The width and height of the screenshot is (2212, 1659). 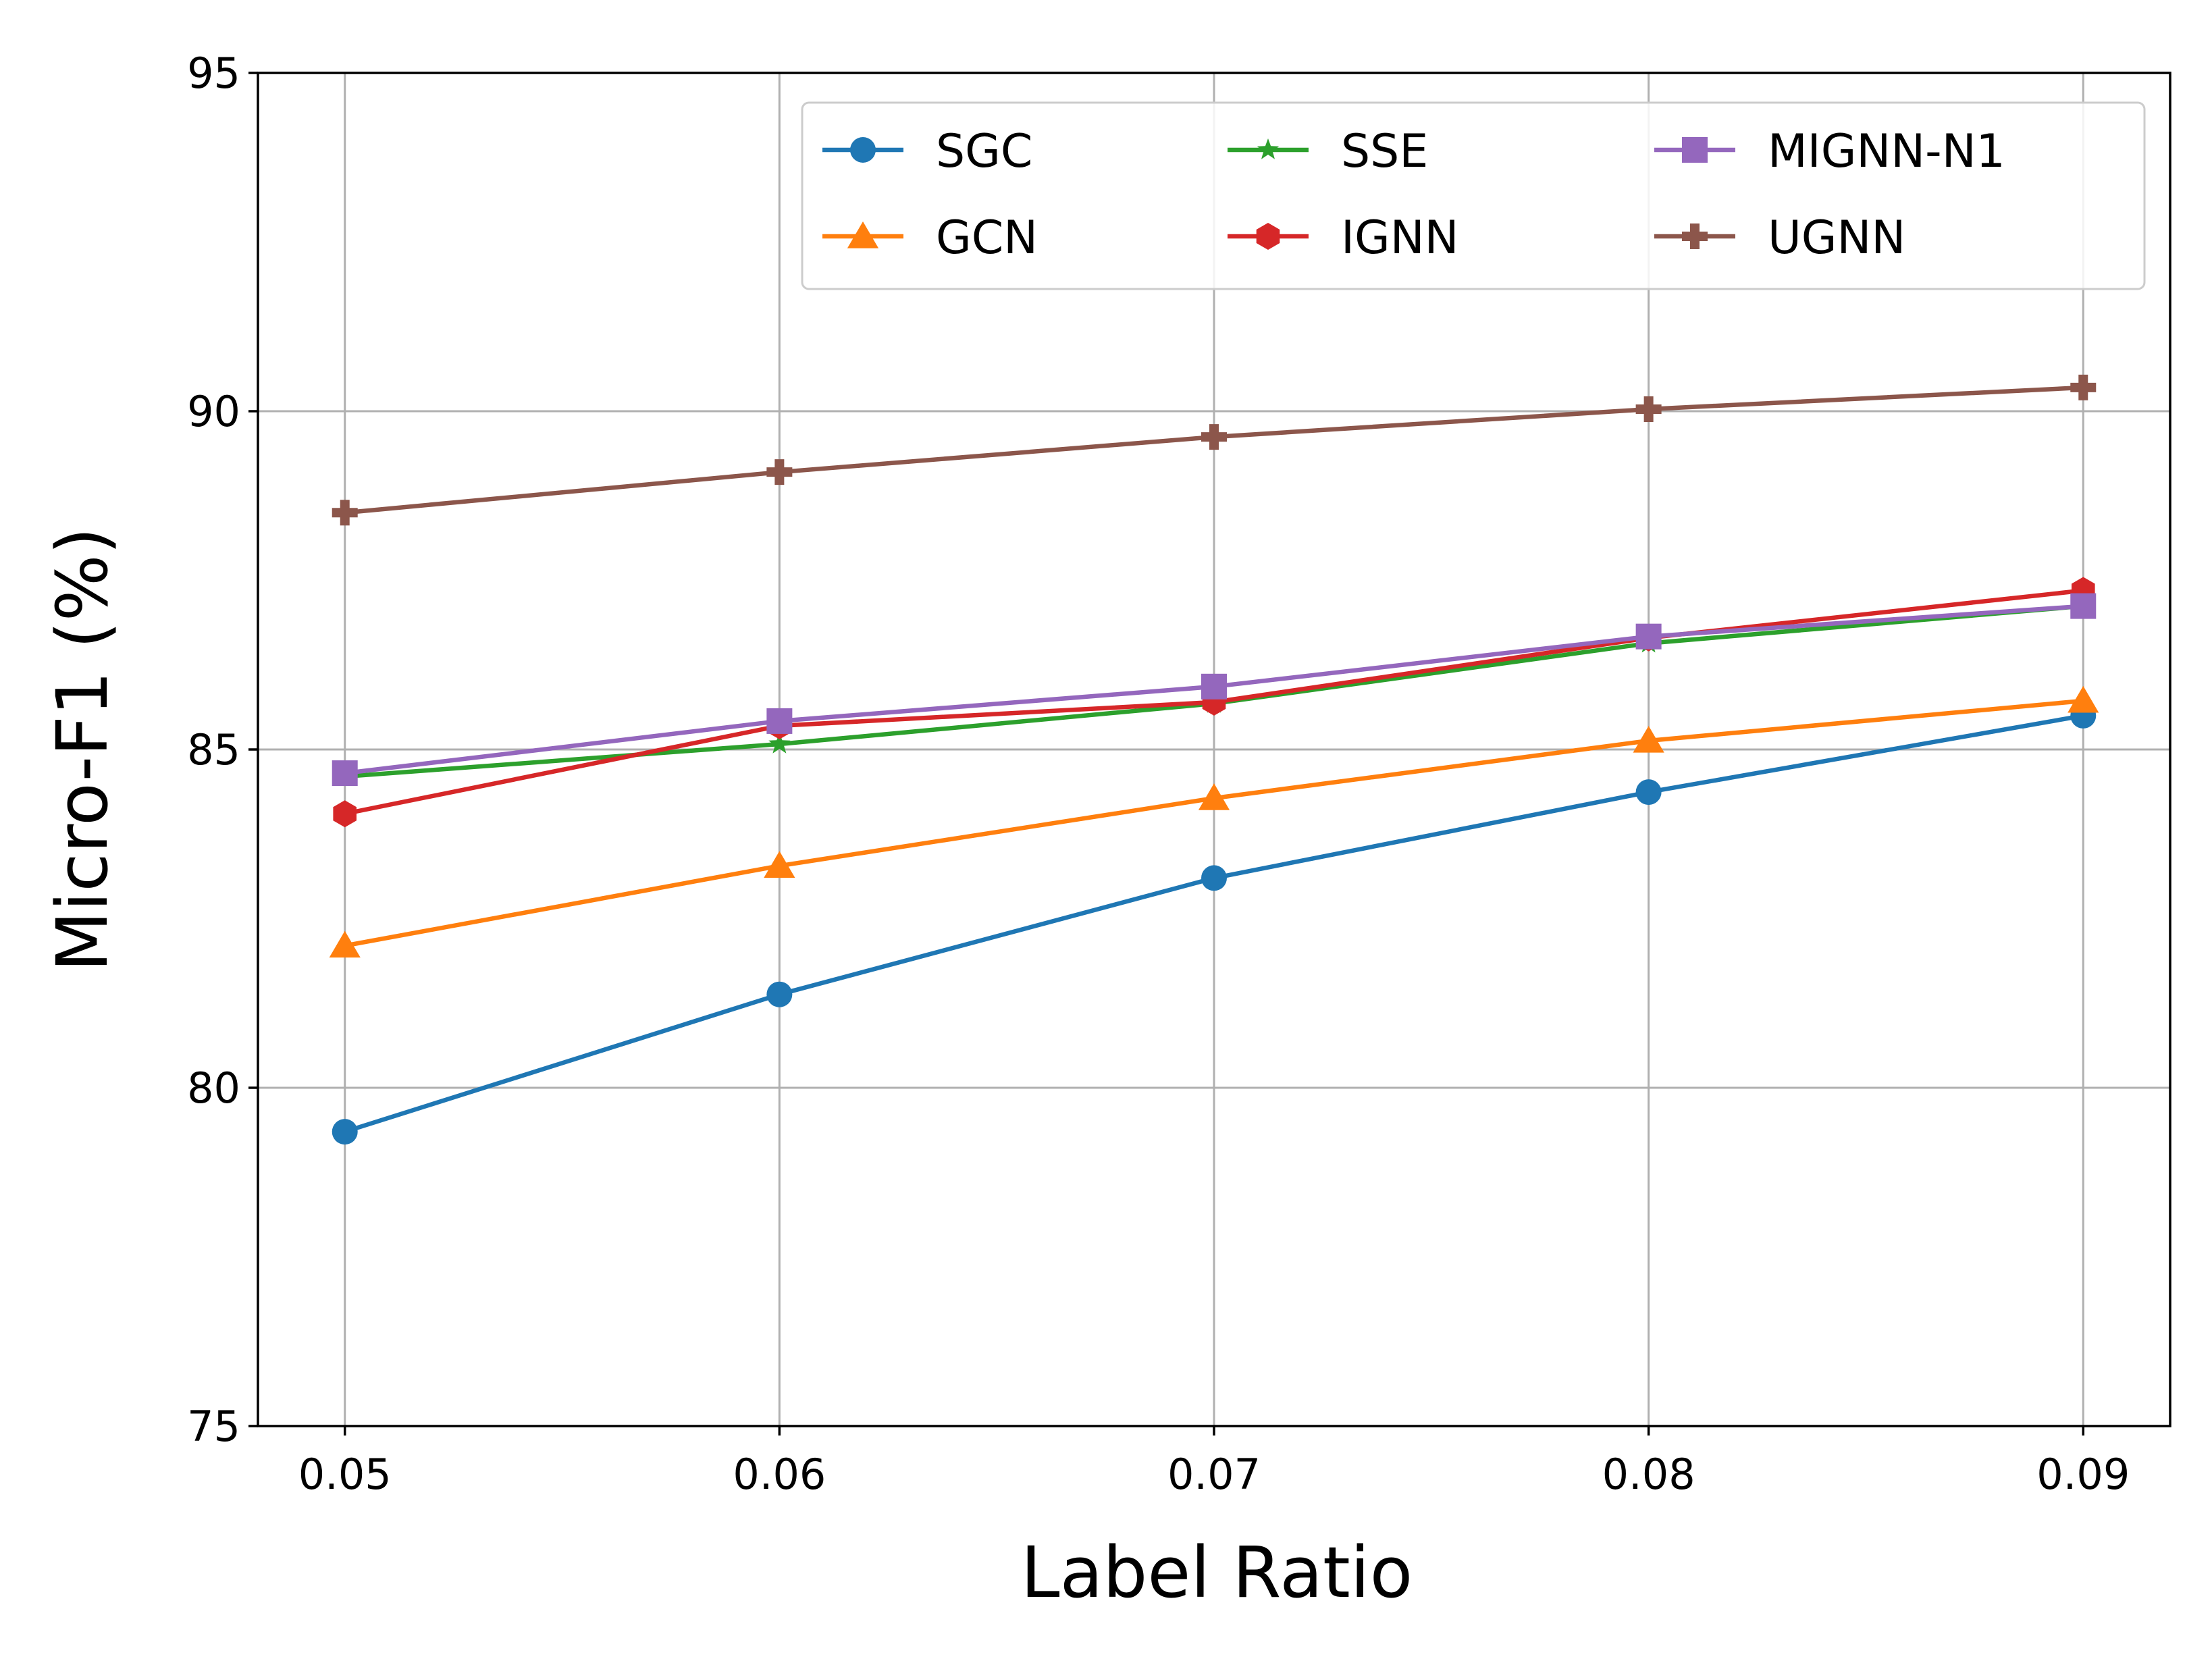 What do you see at coordinates (1385, 151) in the screenshot?
I see `legend-label: SSE` at bounding box center [1385, 151].